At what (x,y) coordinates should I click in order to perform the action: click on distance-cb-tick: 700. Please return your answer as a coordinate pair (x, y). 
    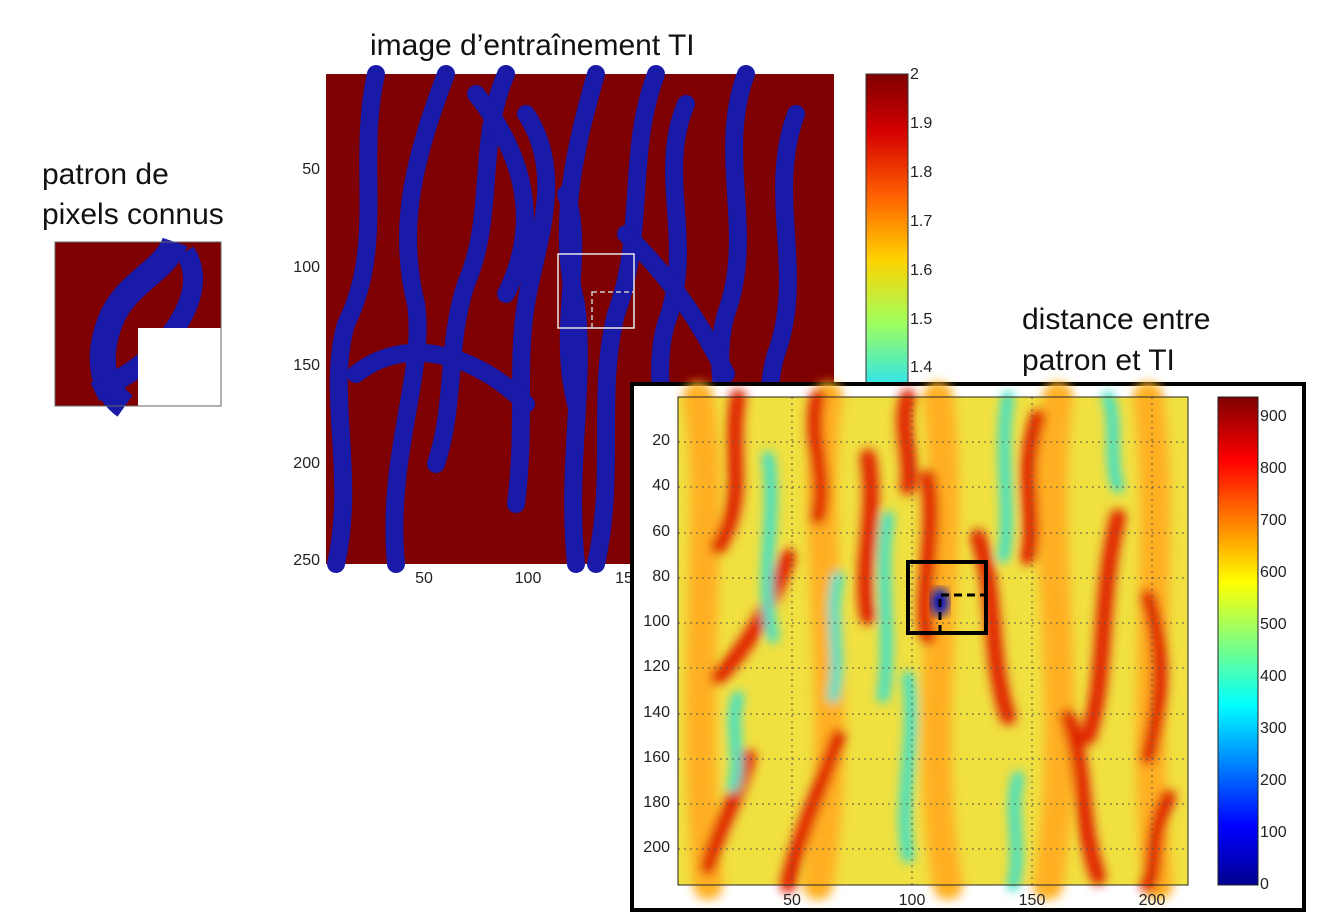
    Looking at the image, I should click on (1273, 520).